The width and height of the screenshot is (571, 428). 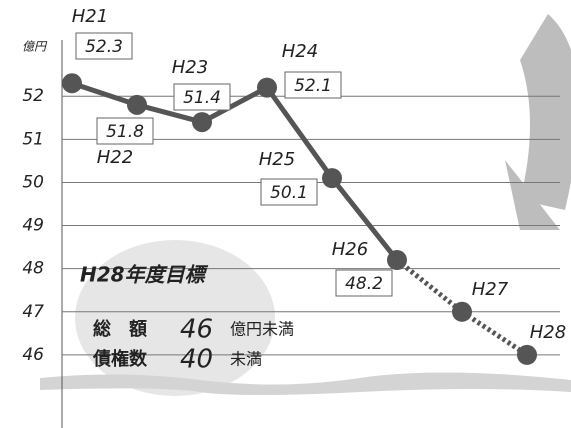 What do you see at coordinates (33, 355) in the screenshot?
I see `y-tick-label: 46` at bounding box center [33, 355].